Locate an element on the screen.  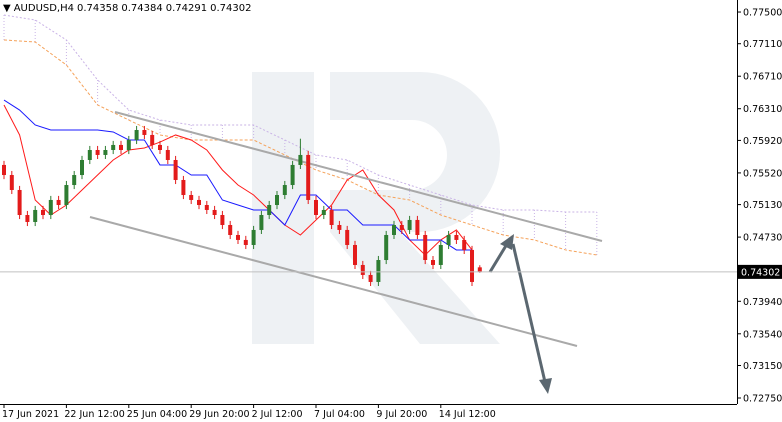
y-tick-label: 0.73150 is located at coordinates (762, 366).